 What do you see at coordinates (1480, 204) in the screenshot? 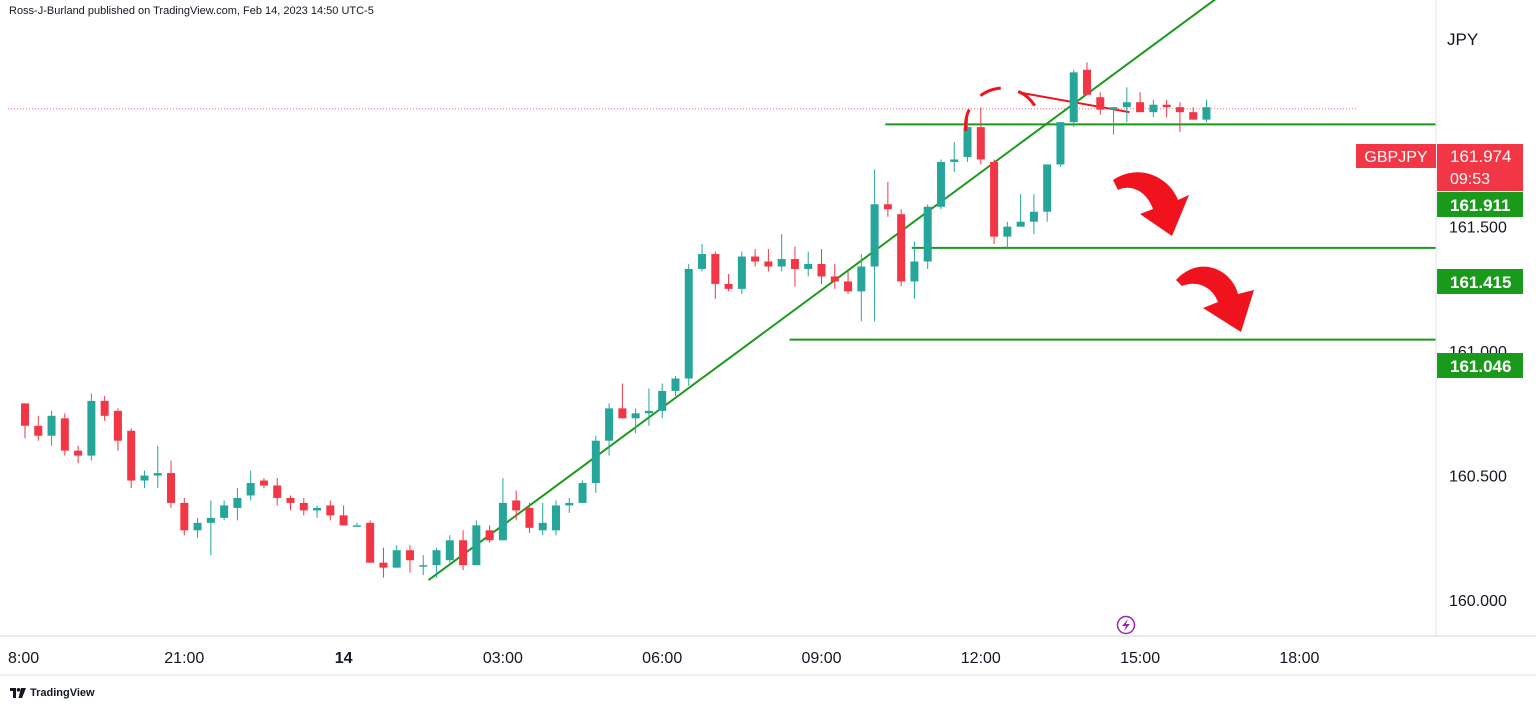
I see `level-1-box` at bounding box center [1480, 204].